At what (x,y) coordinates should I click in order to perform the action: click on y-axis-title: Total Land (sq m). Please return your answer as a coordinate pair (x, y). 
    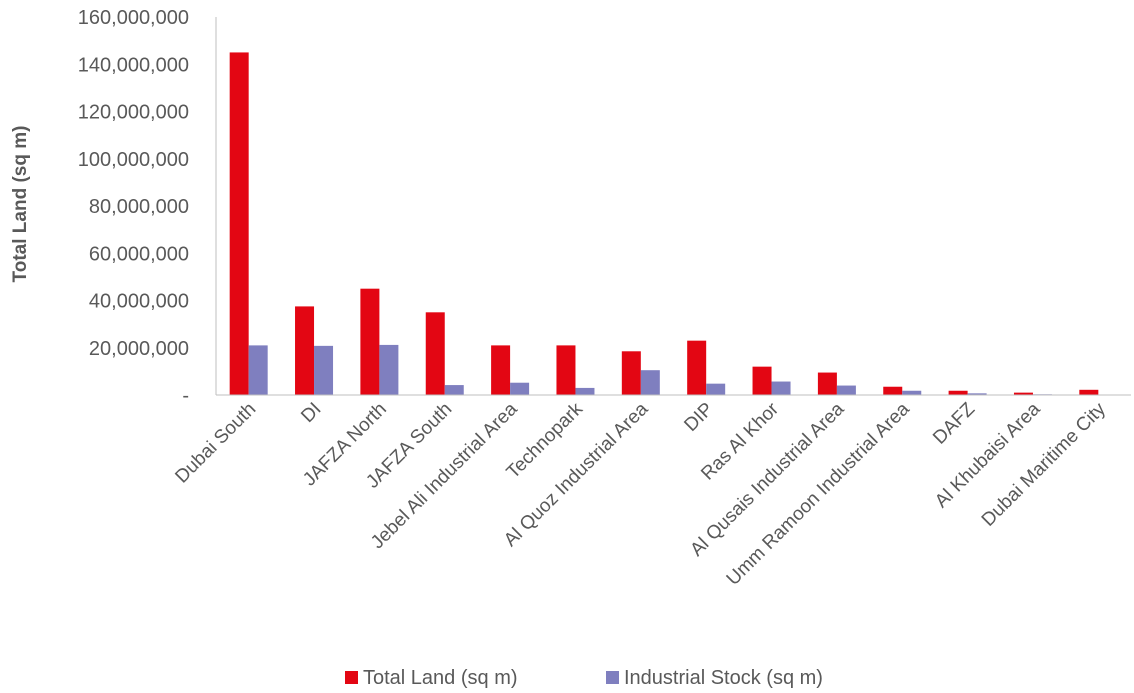
    Looking at the image, I should click on (20, 204).